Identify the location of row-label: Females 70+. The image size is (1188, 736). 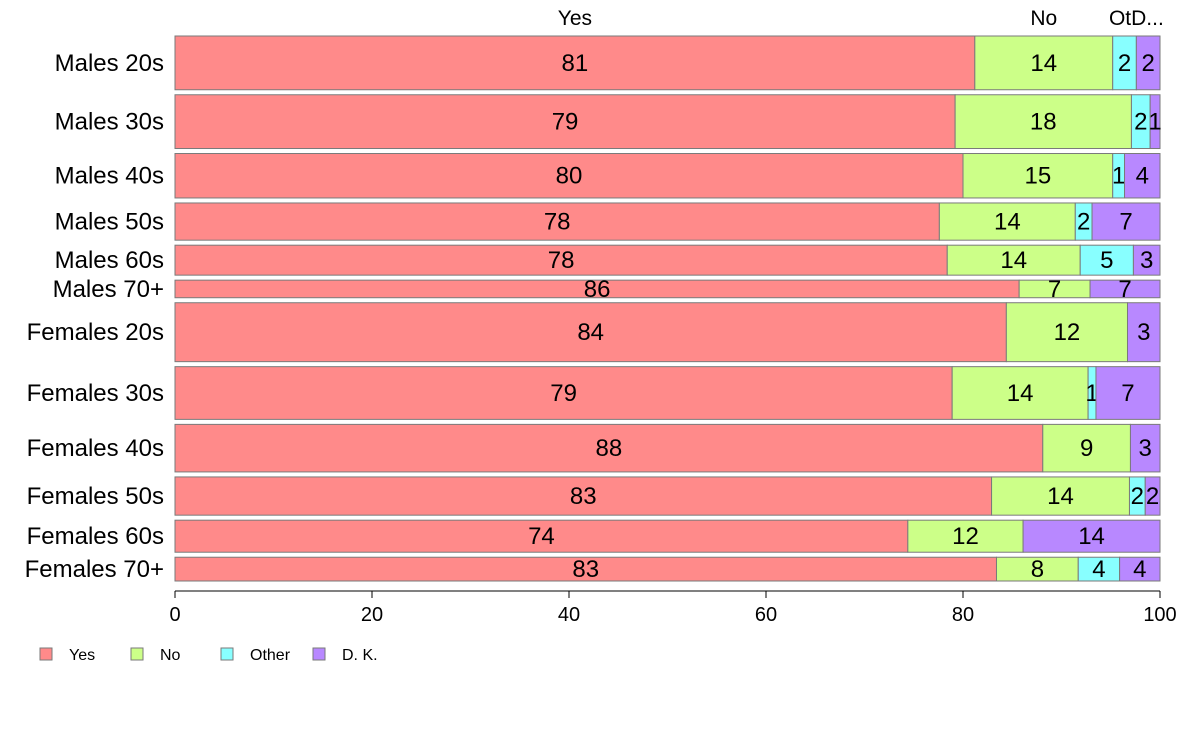
(94, 569).